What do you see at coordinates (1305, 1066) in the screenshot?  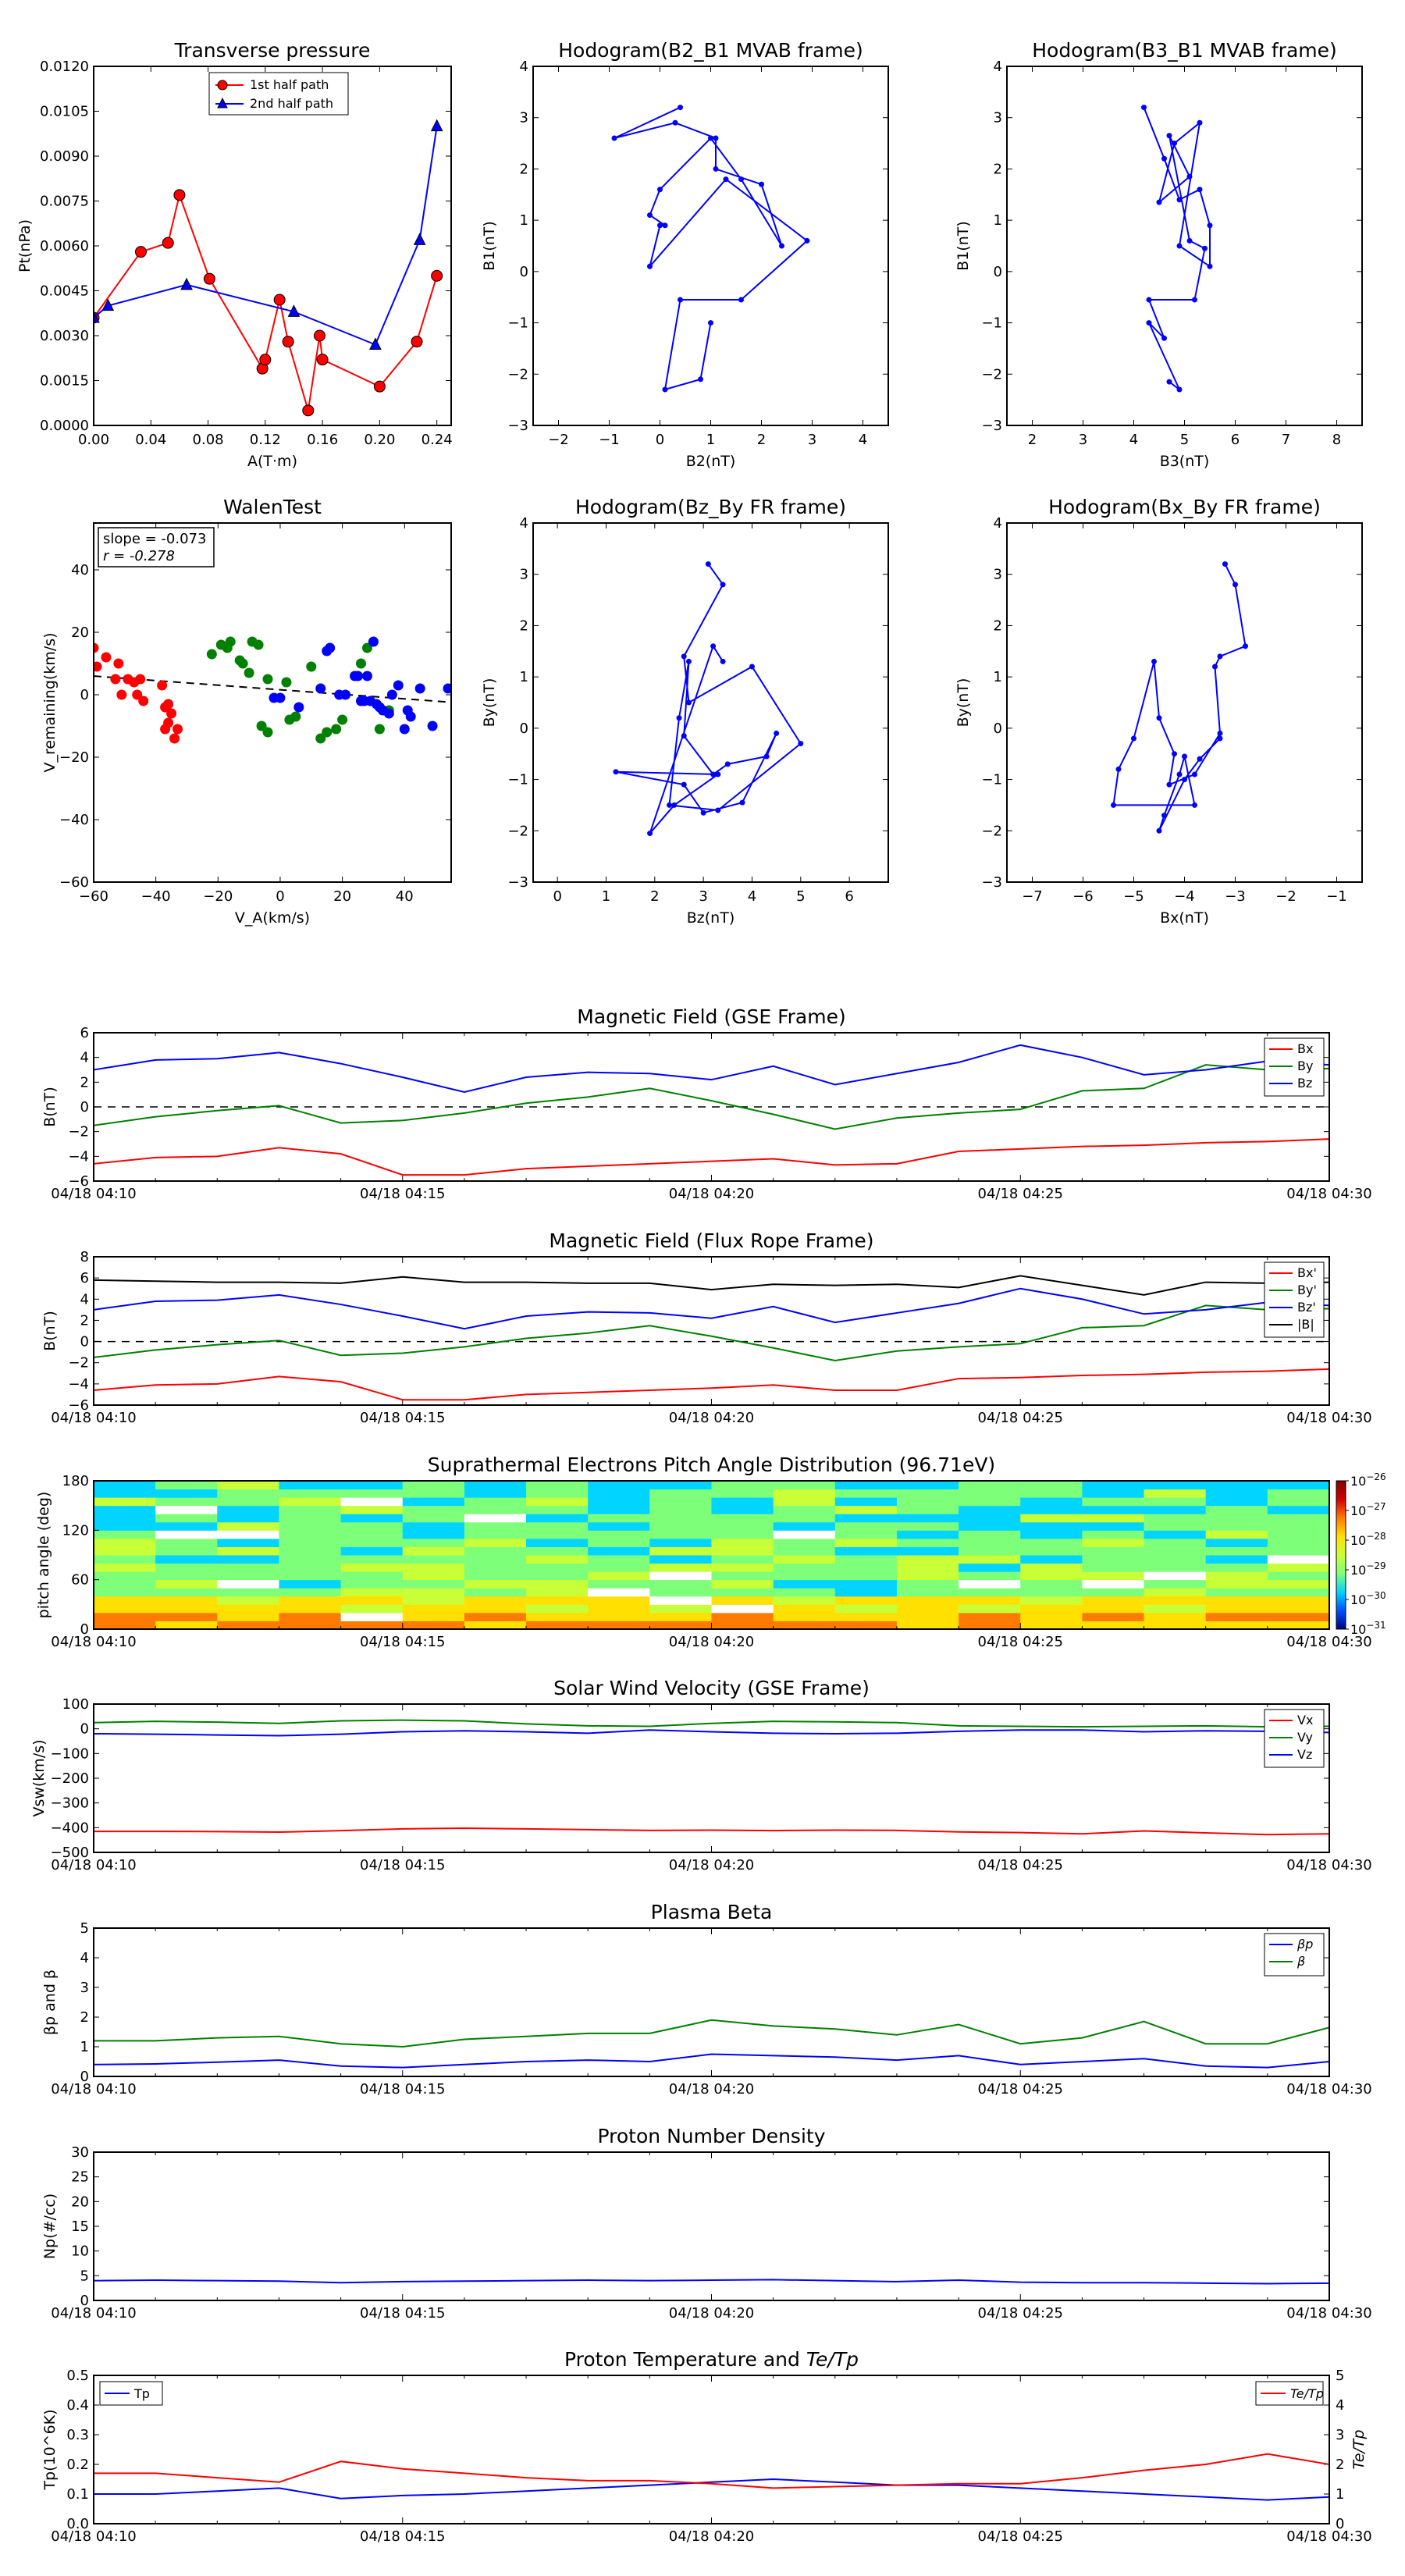 I see `legend-label: By` at bounding box center [1305, 1066].